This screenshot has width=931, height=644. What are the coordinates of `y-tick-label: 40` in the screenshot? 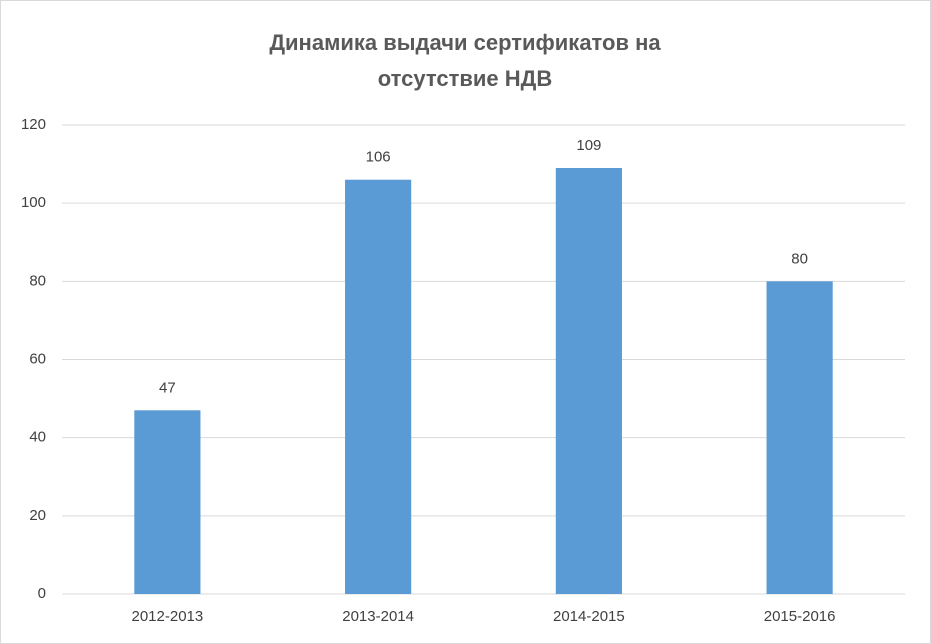 It's located at (37, 437).